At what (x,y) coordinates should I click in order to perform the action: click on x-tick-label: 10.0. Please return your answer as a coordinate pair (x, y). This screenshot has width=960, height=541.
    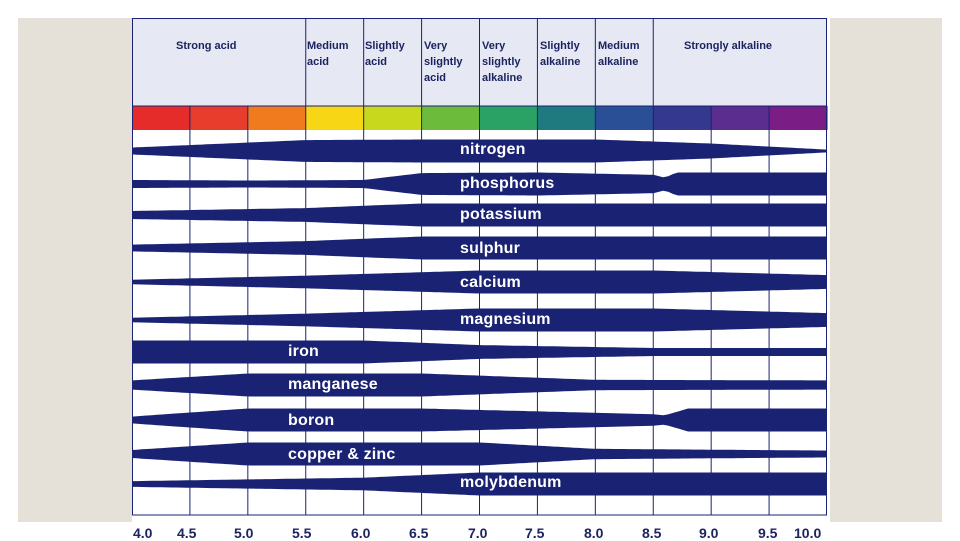
    Looking at the image, I should click on (808, 533).